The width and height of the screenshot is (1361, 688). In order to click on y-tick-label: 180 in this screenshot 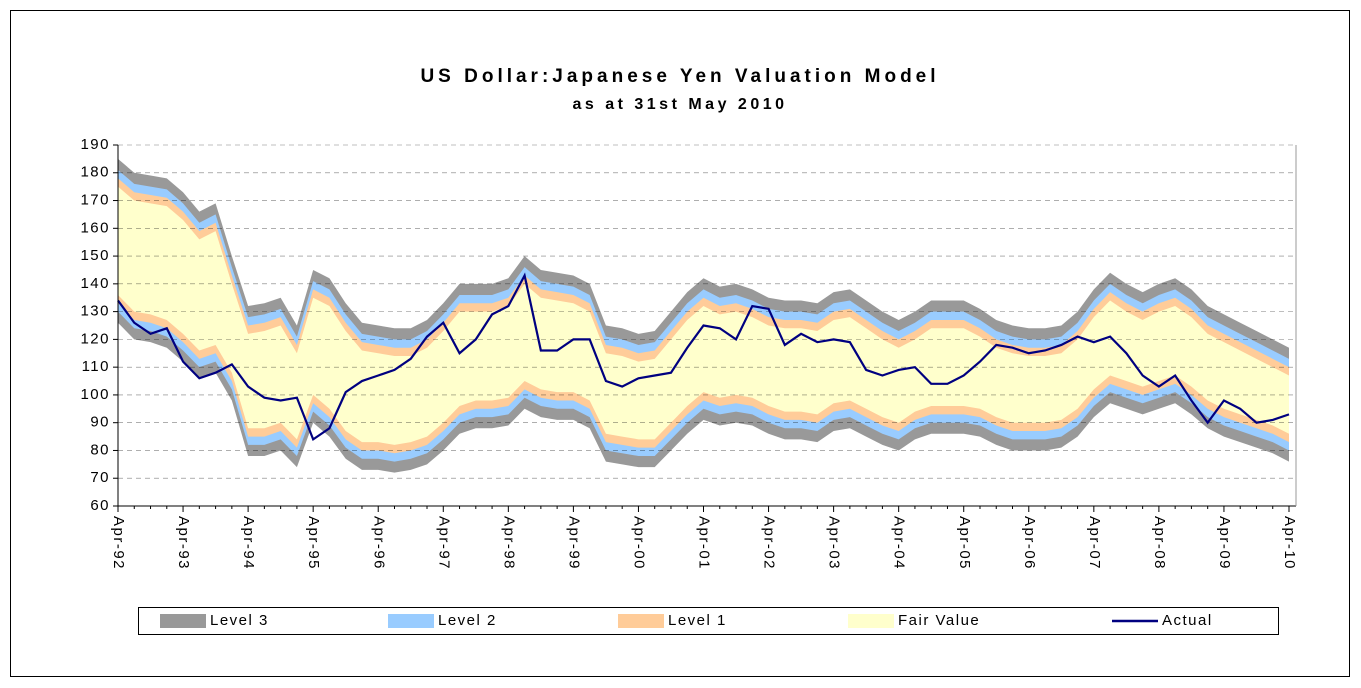, I will do `click(95, 172)`.